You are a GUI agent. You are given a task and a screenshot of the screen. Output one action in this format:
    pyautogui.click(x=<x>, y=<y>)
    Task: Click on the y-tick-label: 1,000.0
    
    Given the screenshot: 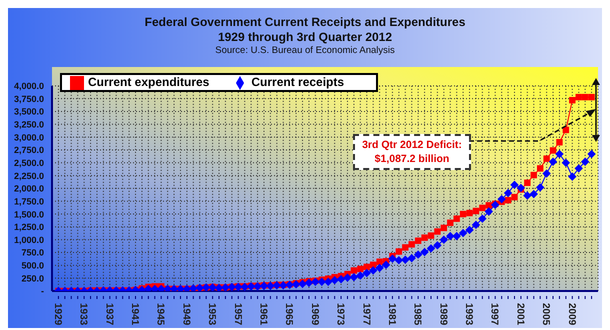 What is the action you would take?
    pyautogui.click(x=29, y=239)
    